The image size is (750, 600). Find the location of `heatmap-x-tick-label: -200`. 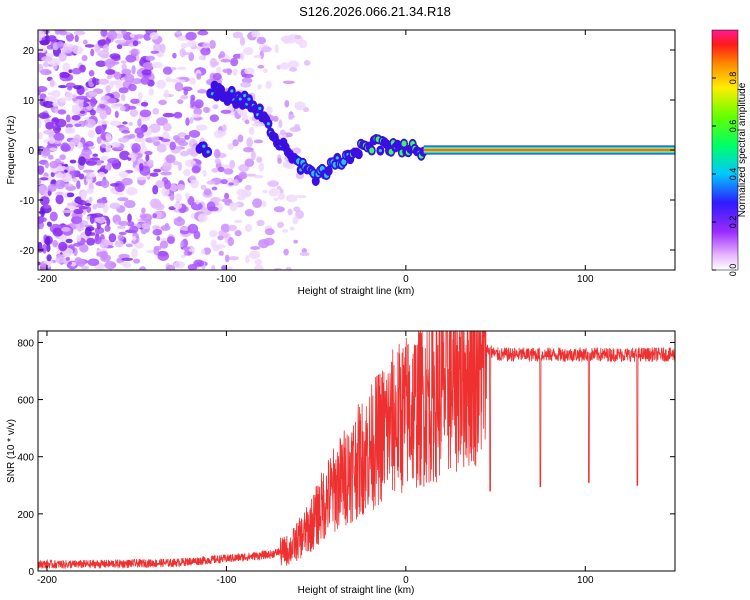

heatmap-x-tick-label: -200 is located at coordinates (47, 279).